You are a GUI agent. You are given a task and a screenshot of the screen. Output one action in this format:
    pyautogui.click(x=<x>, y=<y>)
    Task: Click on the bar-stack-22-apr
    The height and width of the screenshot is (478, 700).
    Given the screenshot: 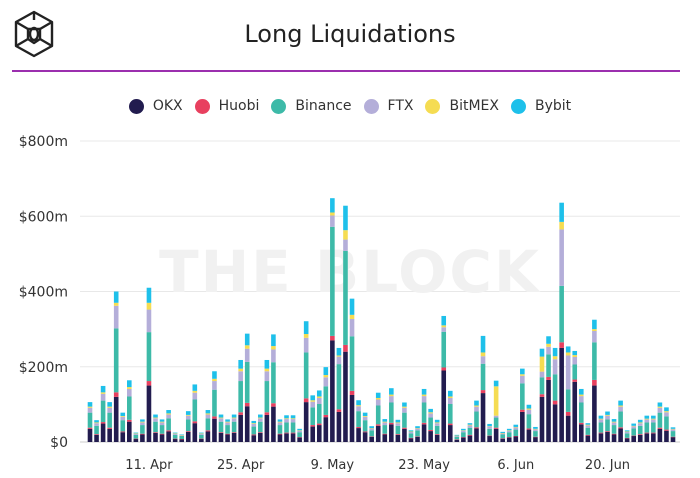 What is the action you would take?
    pyautogui.click(x=221, y=428)
    